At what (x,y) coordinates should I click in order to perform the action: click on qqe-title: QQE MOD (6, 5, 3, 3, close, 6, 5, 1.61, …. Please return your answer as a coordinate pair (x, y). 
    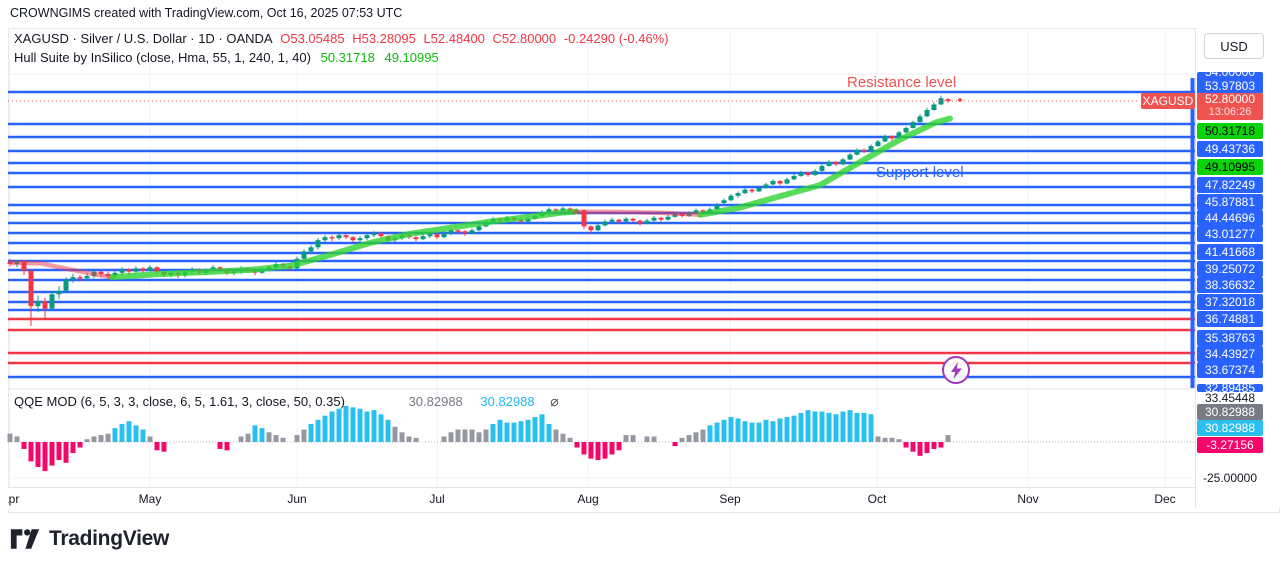
    Looking at the image, I should click on (179, 401).